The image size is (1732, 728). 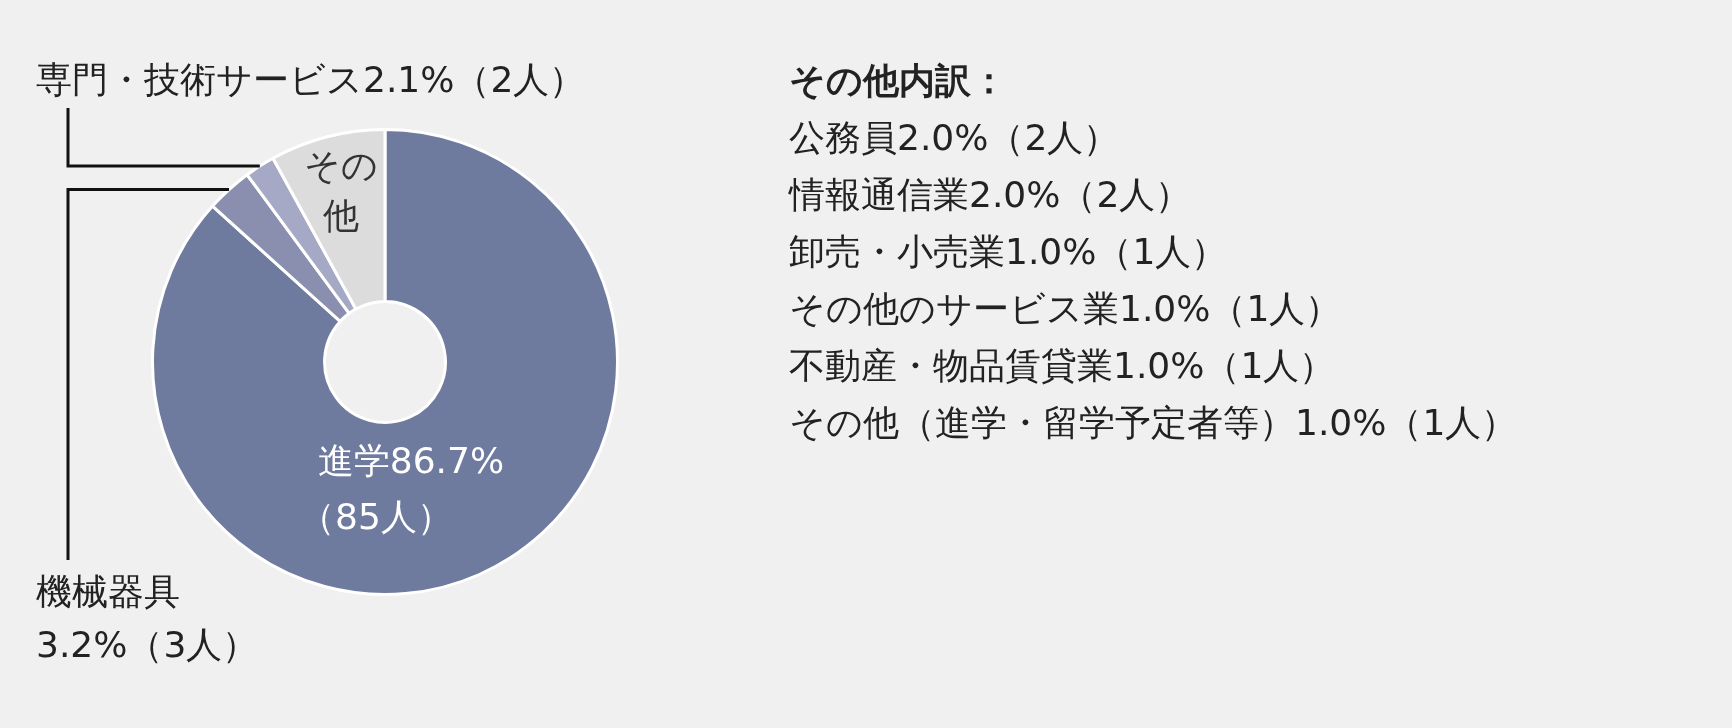 I want to click on text: 情報通信業2.0%（2人）, so click(x=991, y=195).